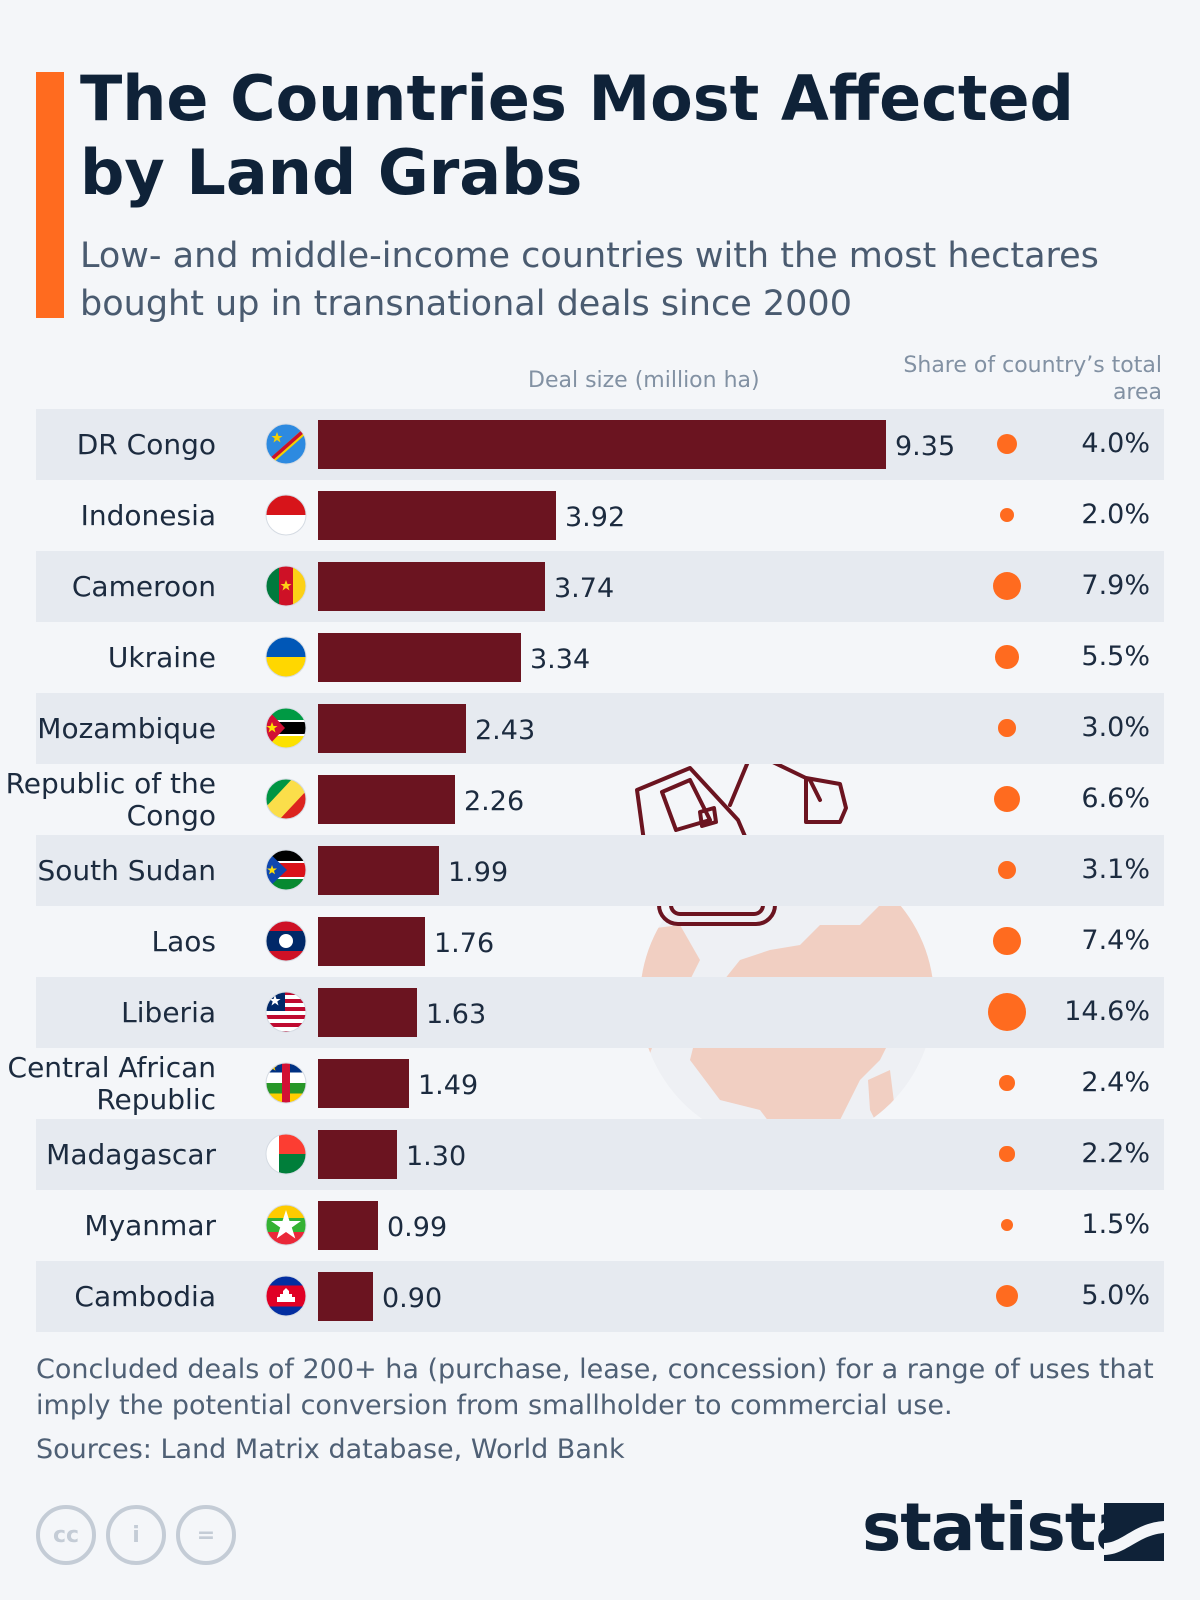  Describe the element at coordinates (585, 799) in the screenshot. I see `table-row: Republic of the Congo 2.26 6.6%` at that location.